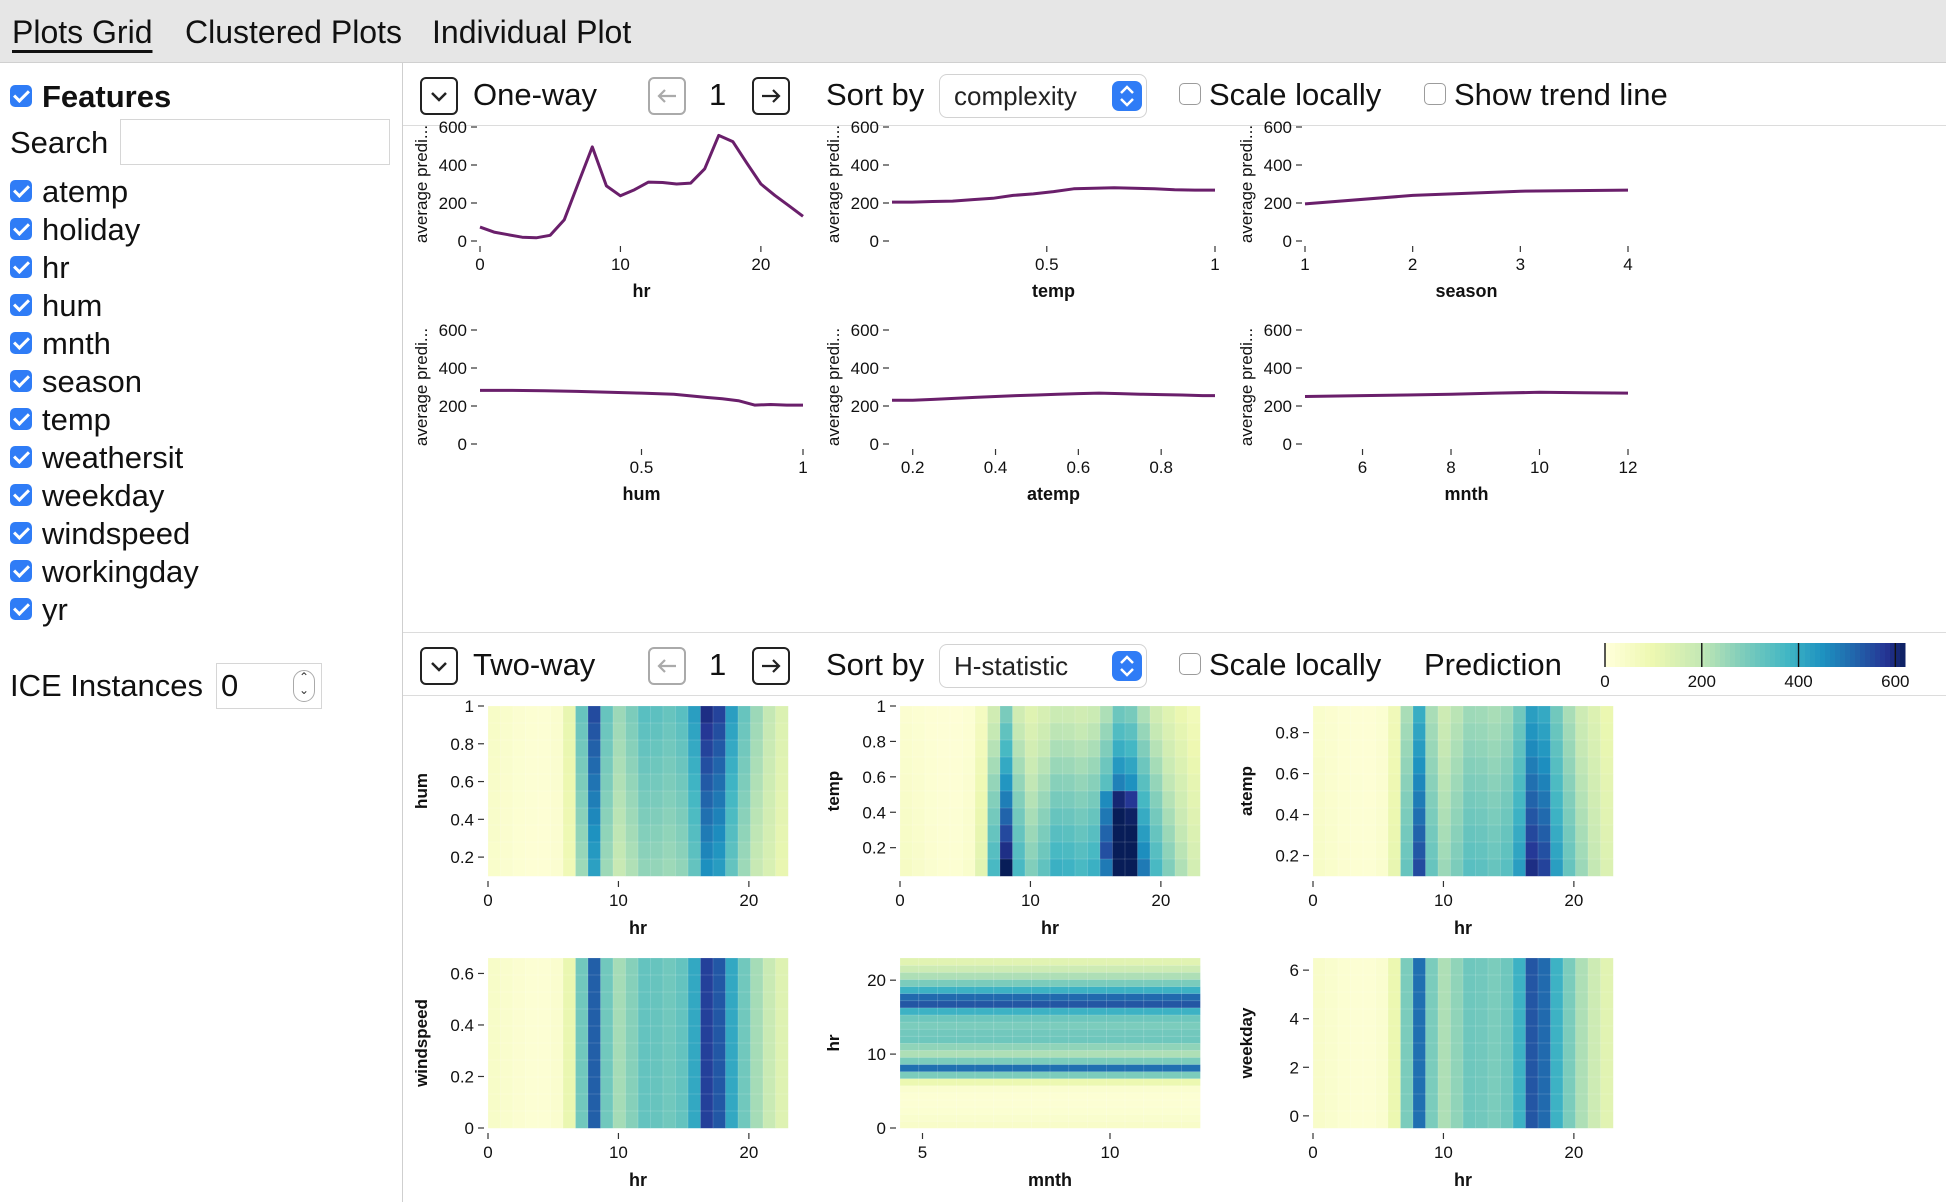 This screenshot has width=1946, height=1202. Describe the element at coordinates (1280, 665) in the screenshot. I see `twoway-scale-locally: Scale locally` at that location.